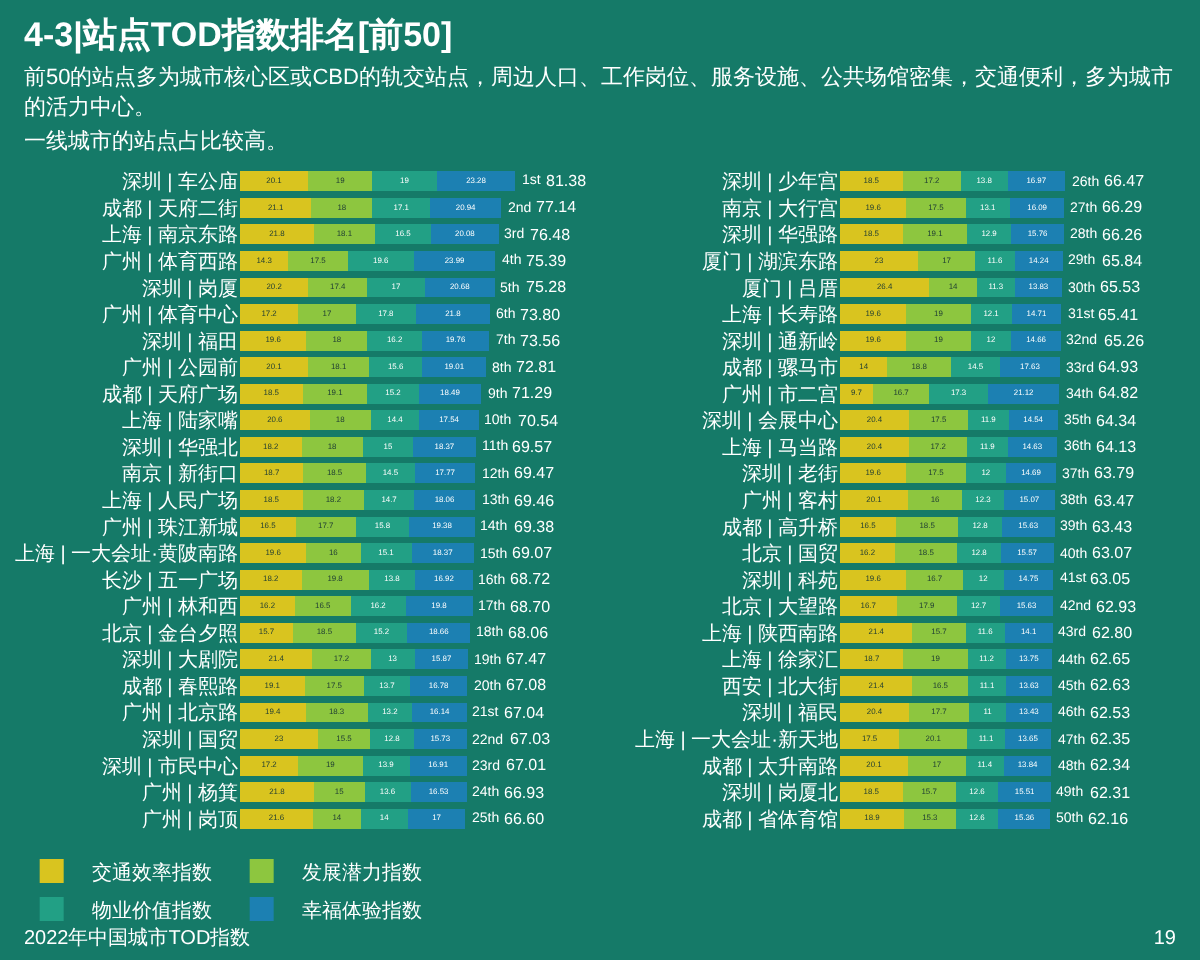 The width and height of the screenshot is (1200, 960). Describe the element at coordinates (179, 368) in the screenshot. I see `y-tick-label: 广州 | 公园前` at that location.